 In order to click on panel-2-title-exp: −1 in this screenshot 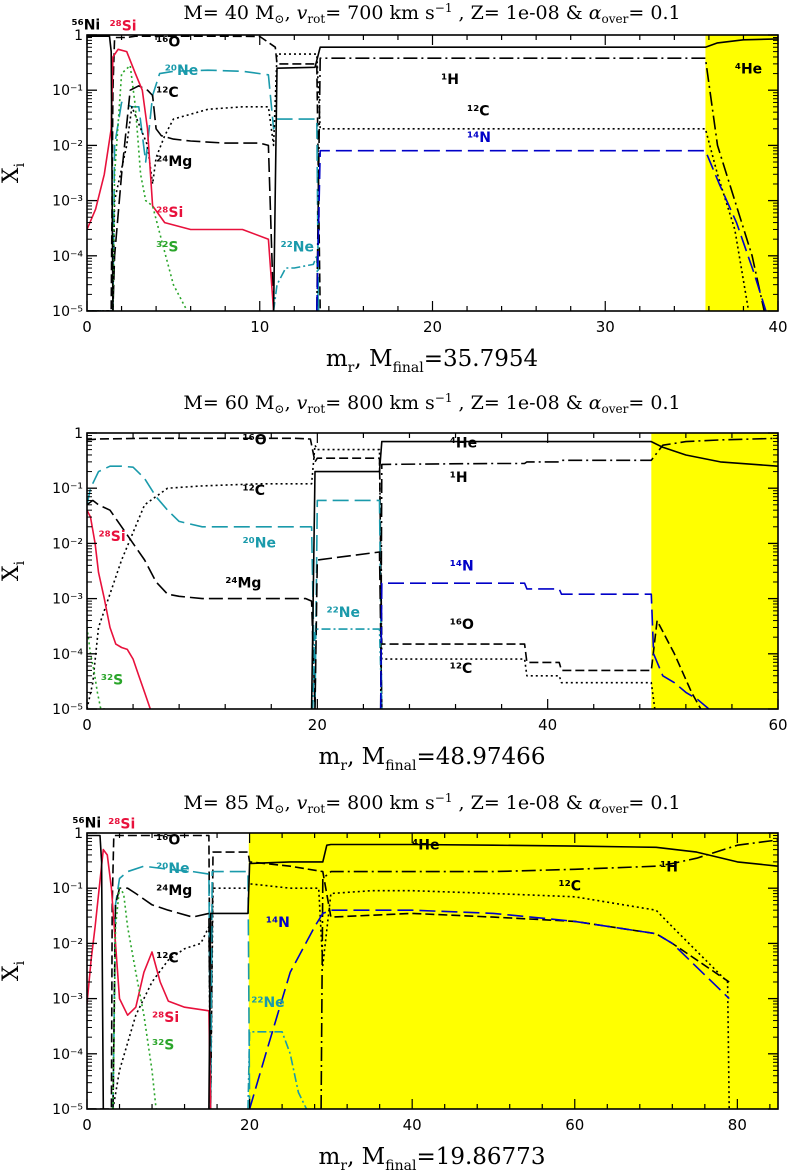, I will do `click(444, 398)`.